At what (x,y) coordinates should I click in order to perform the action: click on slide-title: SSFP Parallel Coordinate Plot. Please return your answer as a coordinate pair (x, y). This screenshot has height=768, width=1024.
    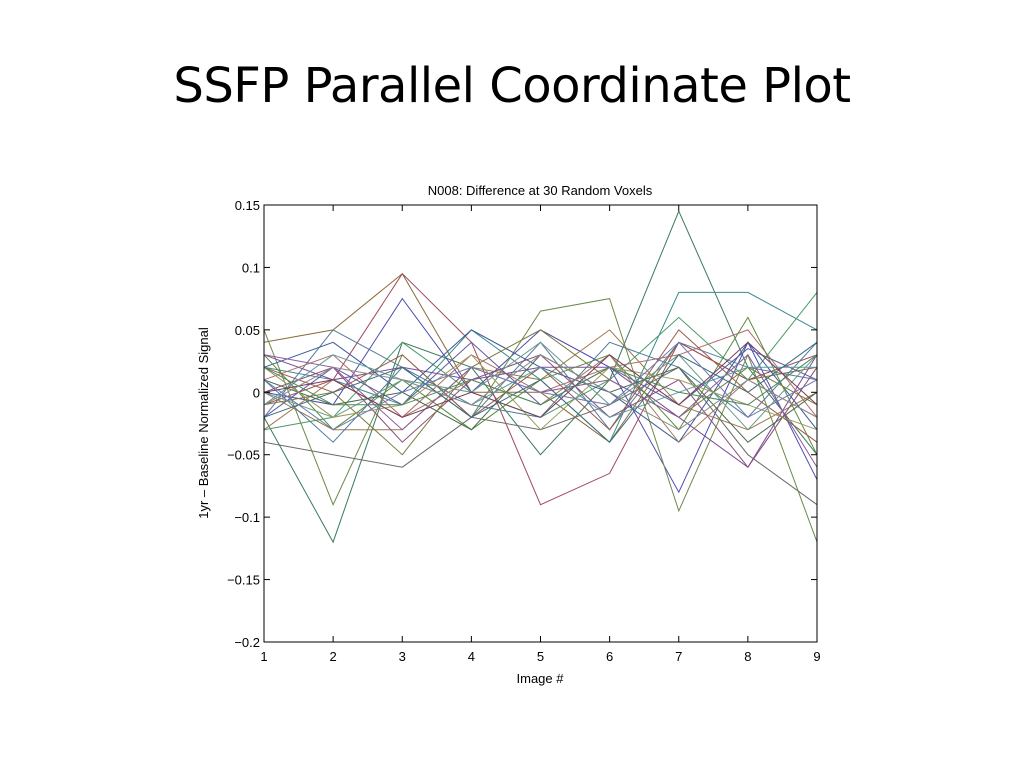
    Looking at the image, I should click on (512, 86).